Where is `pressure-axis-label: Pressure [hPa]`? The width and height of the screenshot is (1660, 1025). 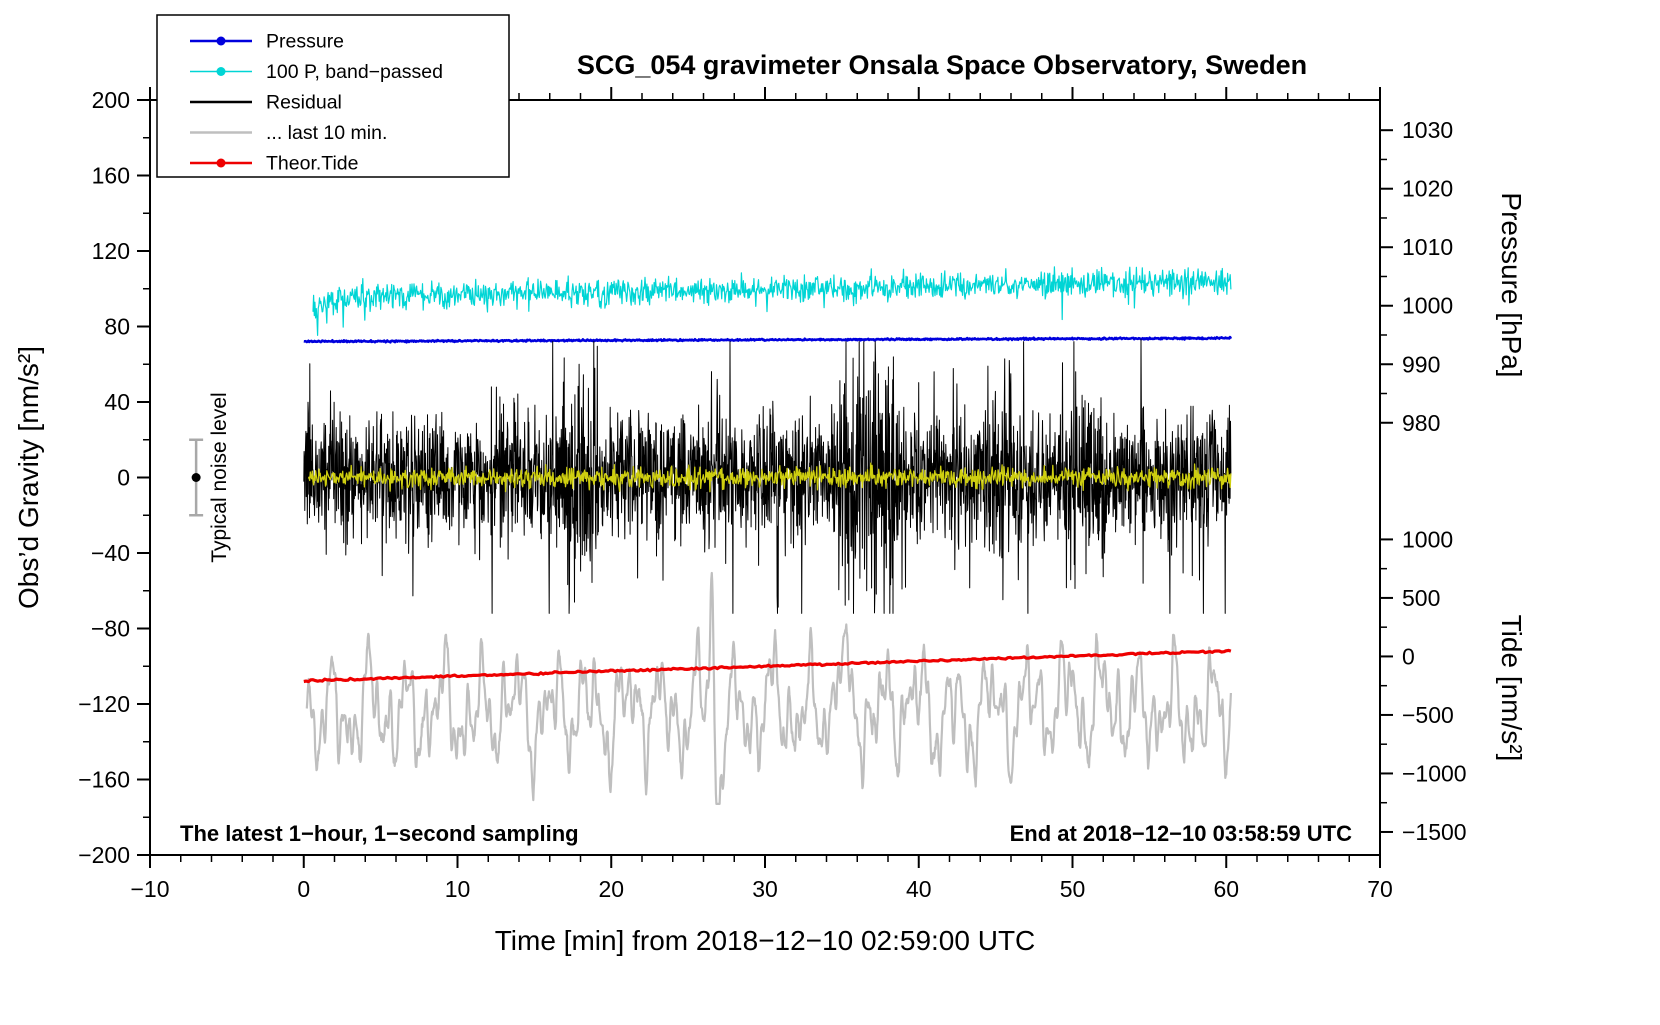
pressure-axis-label: Pressure [hPa] is located at coordinates (1511, 284).